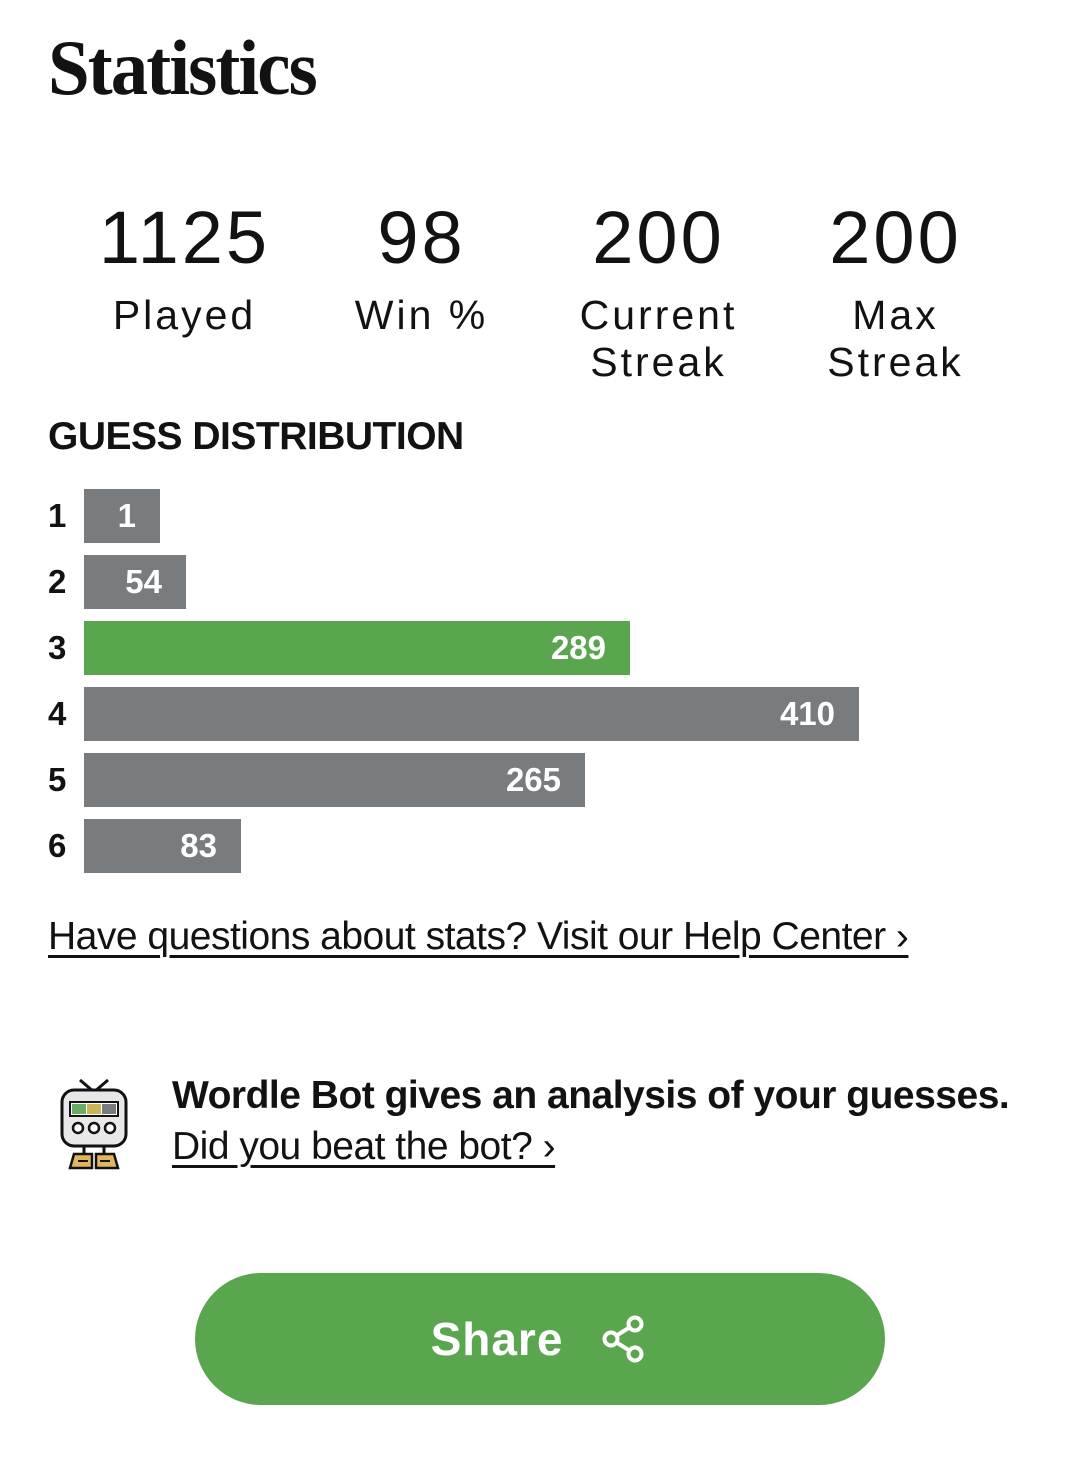 Image resolution: width=1080 pixels, height=1474 pixels. What do you see at coordinates (421, 291) in the screenshot?
I see `stat-win-percent: 98 Win %` at bounding box center [421, 291].